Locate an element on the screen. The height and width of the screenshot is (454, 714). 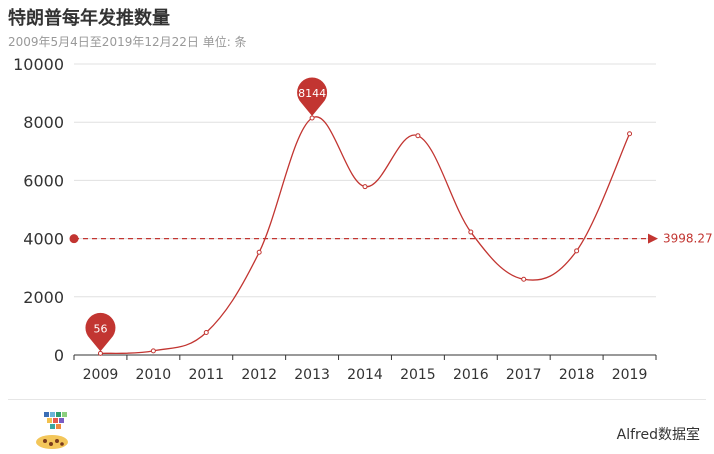
mark-line-label: 3998.27 is located at coordinates (688, 239).